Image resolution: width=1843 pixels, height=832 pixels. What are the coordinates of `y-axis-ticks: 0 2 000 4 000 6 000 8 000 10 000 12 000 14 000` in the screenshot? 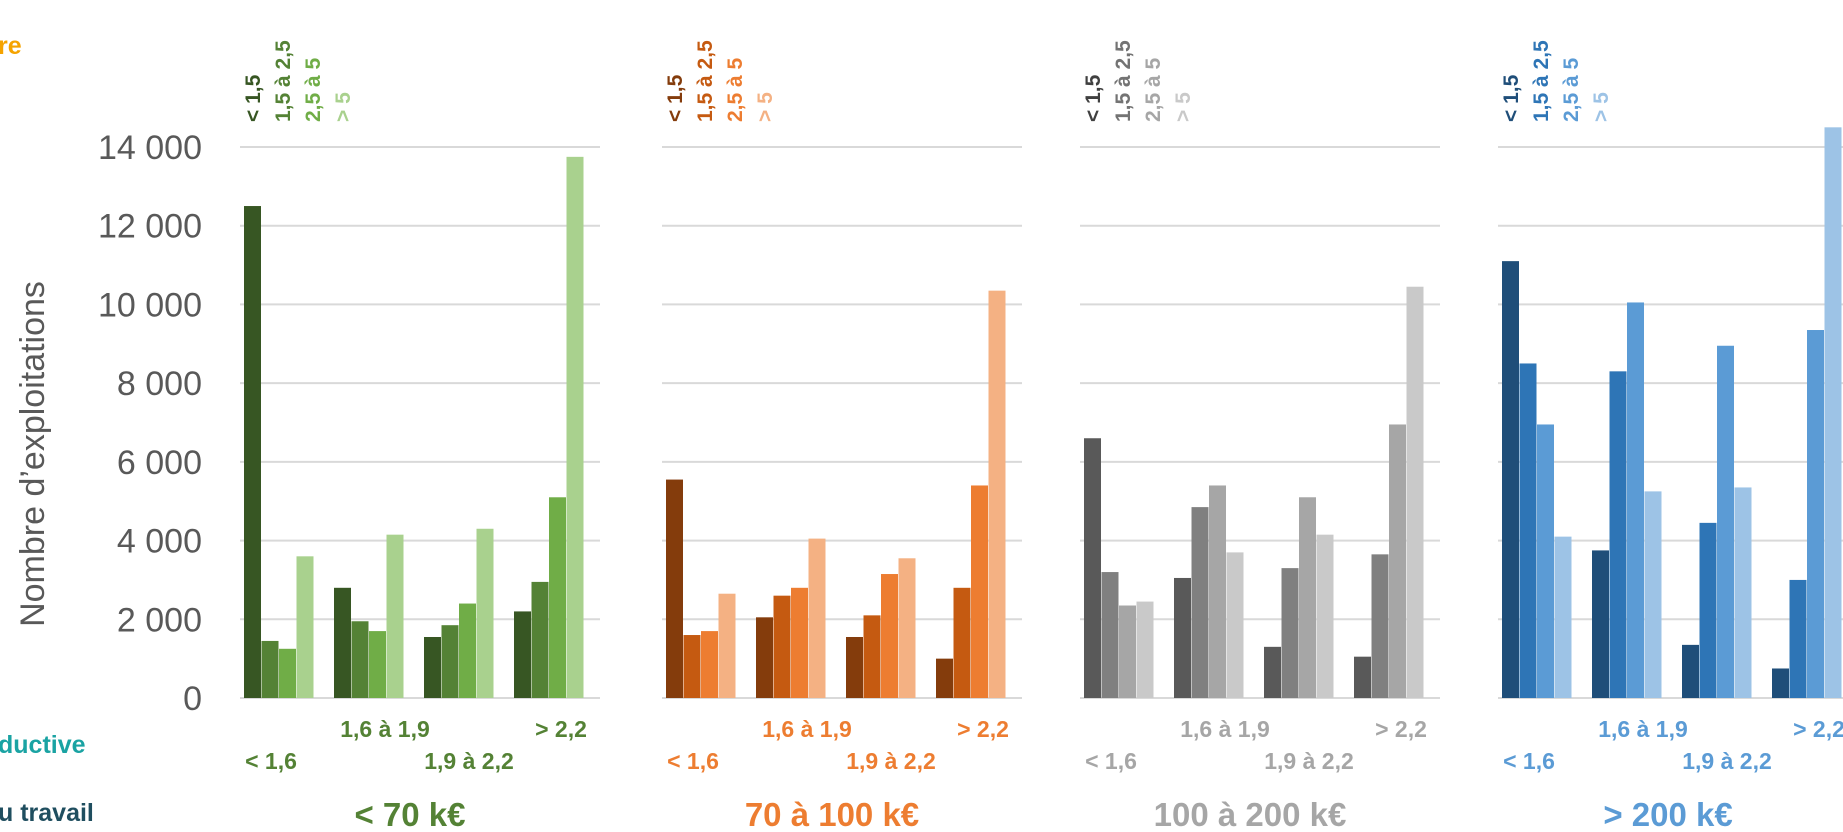 It's located at (150, 423).